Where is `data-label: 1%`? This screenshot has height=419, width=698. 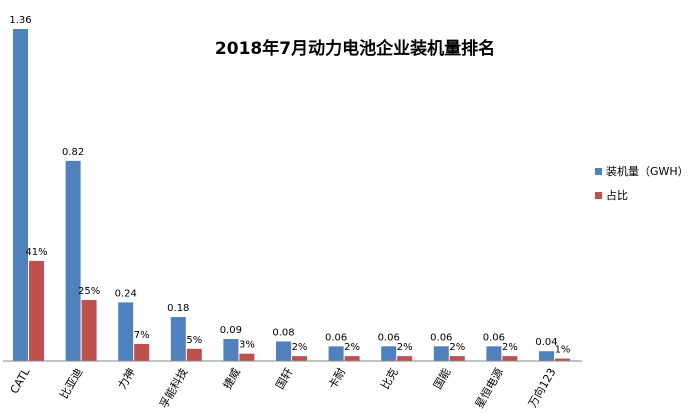
data-label: 1% is located at coordinates (563, 350).